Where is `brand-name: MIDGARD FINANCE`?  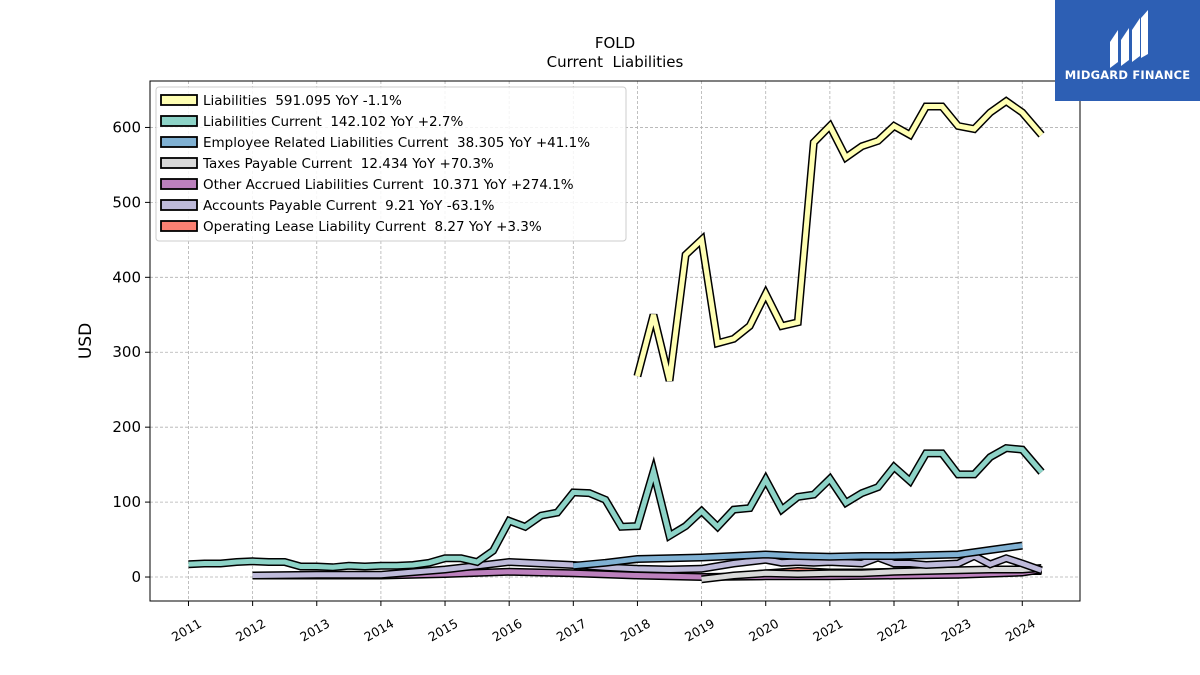 brand-name: MIDGARD FINANCE is located at coordinates (1127, 75).